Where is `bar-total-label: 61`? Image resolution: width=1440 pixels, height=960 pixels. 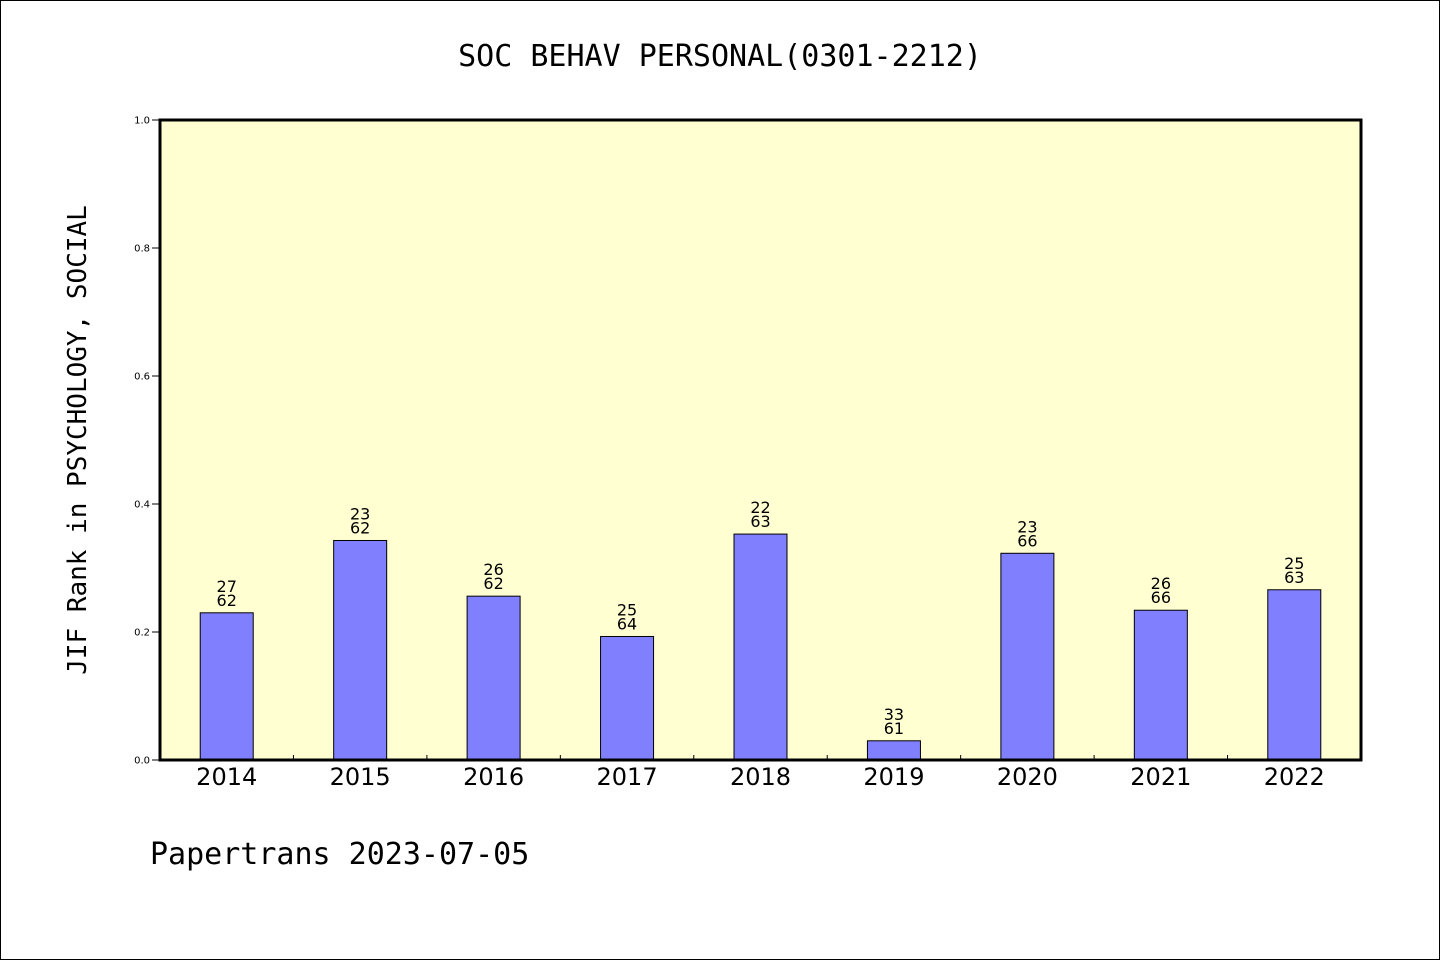 bar-total-label: 61 is located at coordinates (894, 728).